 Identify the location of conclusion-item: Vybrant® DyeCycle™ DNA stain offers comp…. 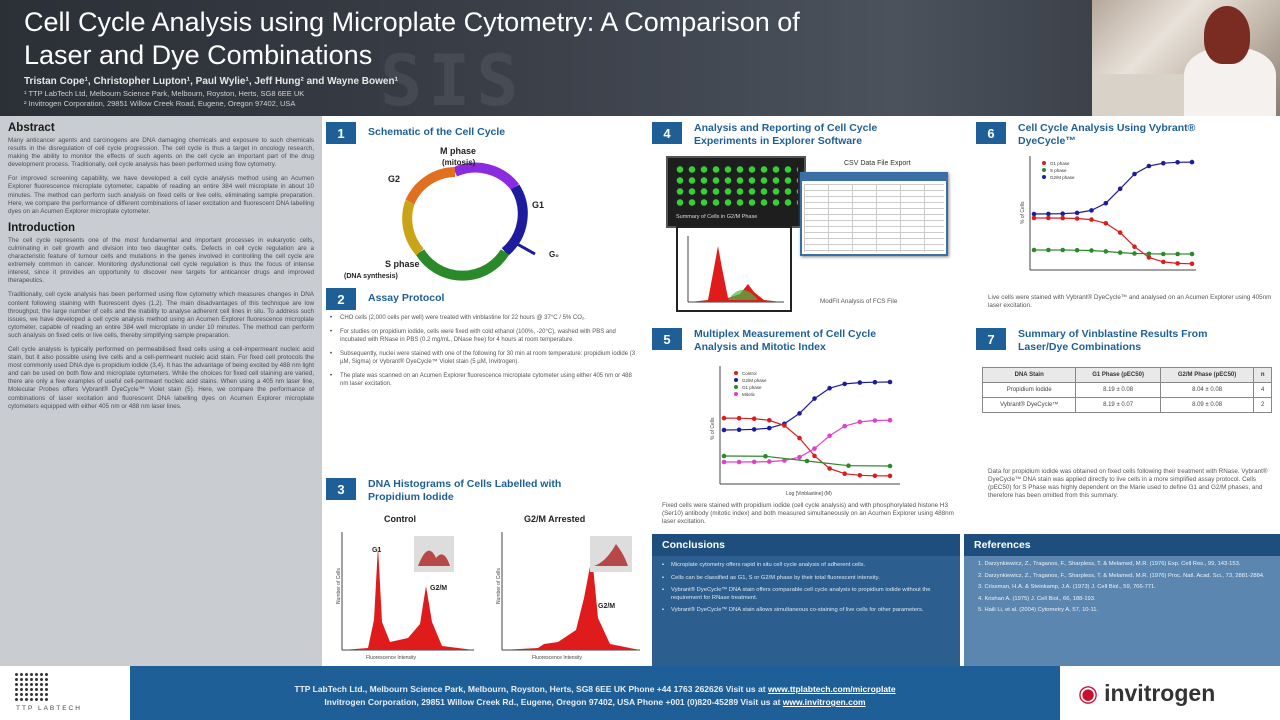
(807, 594).